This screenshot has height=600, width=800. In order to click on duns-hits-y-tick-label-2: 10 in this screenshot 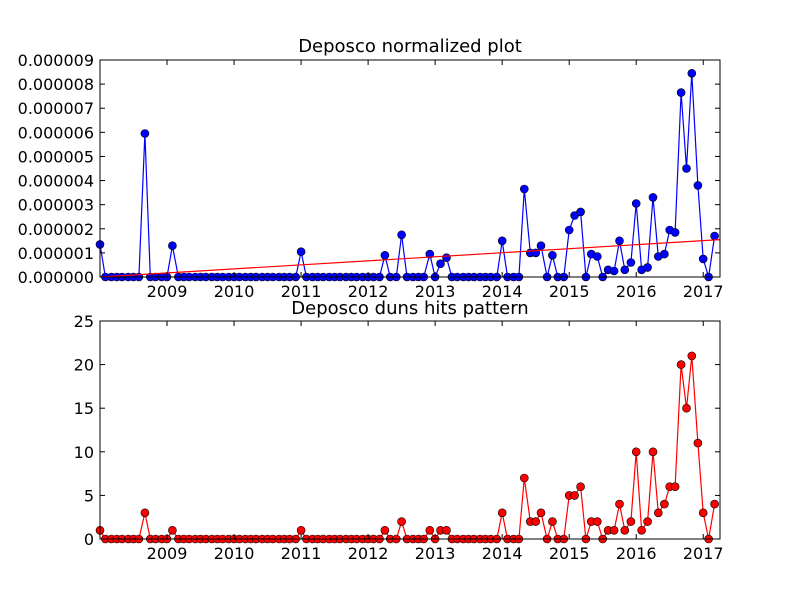, I will do `click(84, 452)`.